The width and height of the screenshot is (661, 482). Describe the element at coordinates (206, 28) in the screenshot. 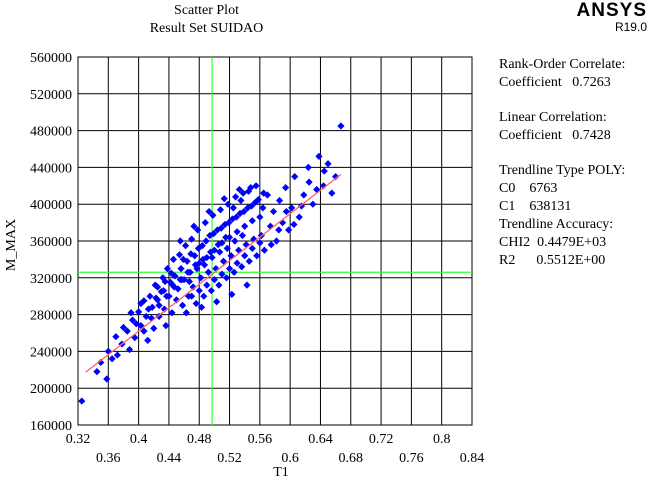

I see `chart-subtitle: Result Set SUIDAO` at that location.